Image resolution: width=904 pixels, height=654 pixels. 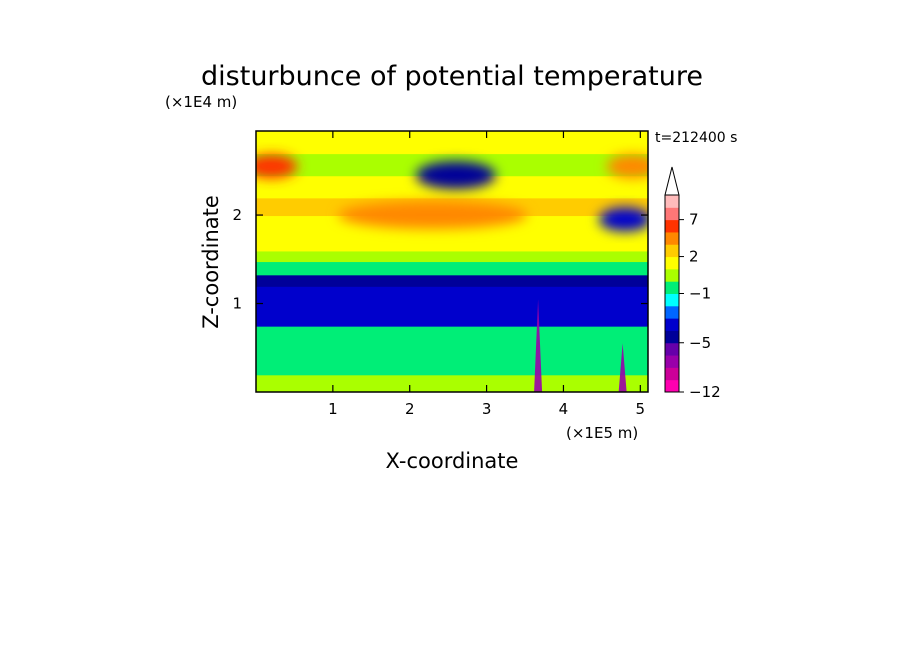 I want to click on colorbar-extend-arrow, so click(x=672, y=181).